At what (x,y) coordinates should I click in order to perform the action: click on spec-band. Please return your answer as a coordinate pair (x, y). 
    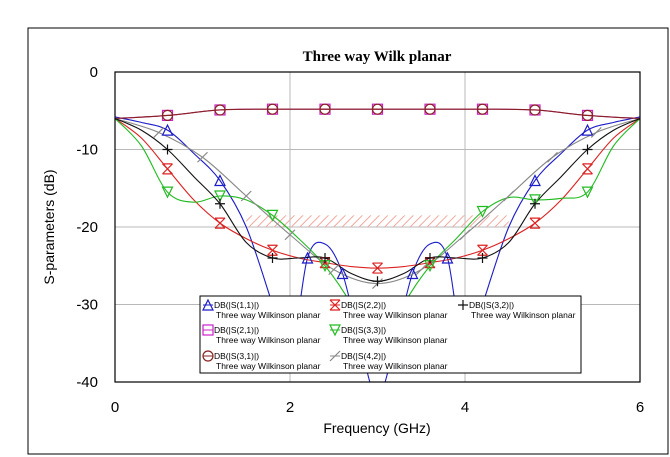
    Looking at the image, I should click on (377, 221).